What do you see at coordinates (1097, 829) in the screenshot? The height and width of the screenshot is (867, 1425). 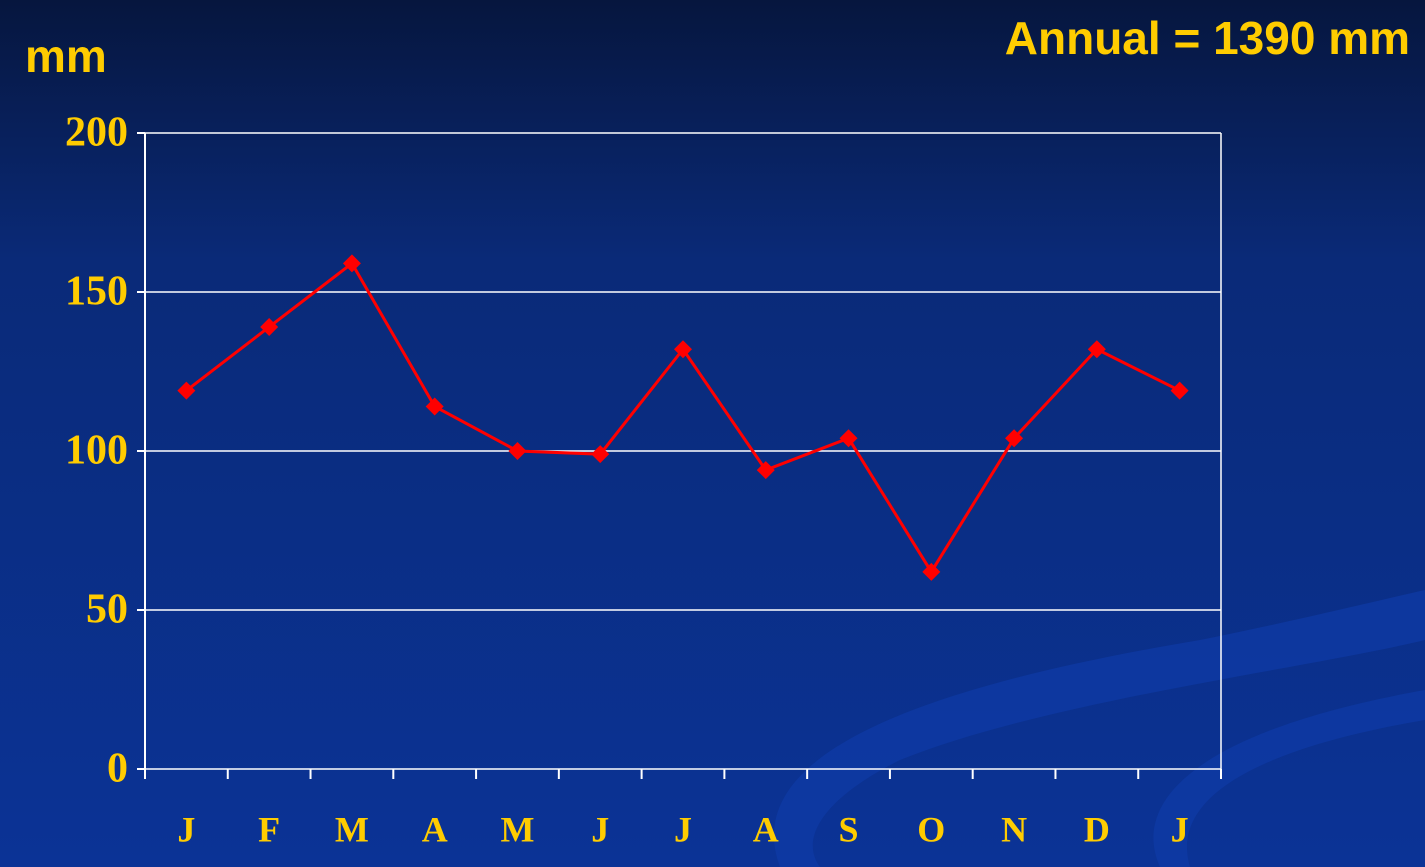 I see `x-tick-label: D` at bounding box center [1097, 829].